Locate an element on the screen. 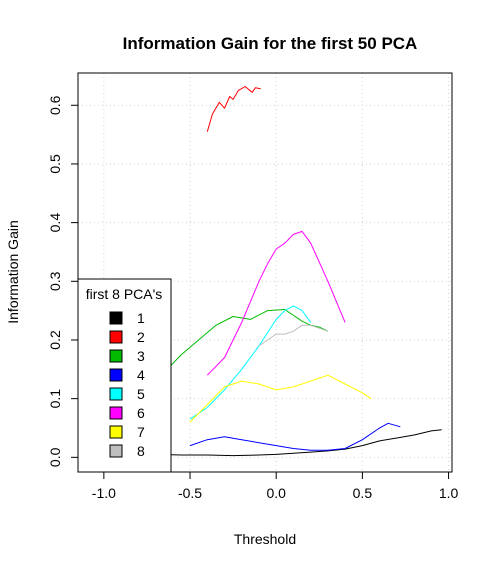 This screenshot has width=492, height=569. legend-box is located at coordinates (124, 375).